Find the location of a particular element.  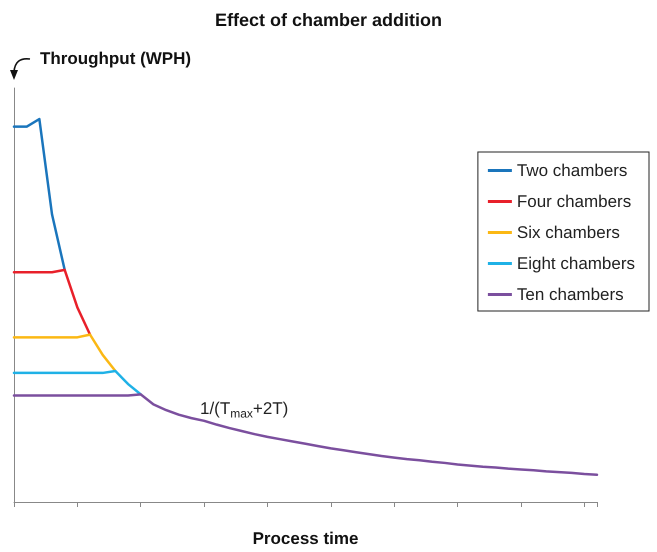

y-axis-title: Throughput (WPH) is located at coordinates (116, 58).